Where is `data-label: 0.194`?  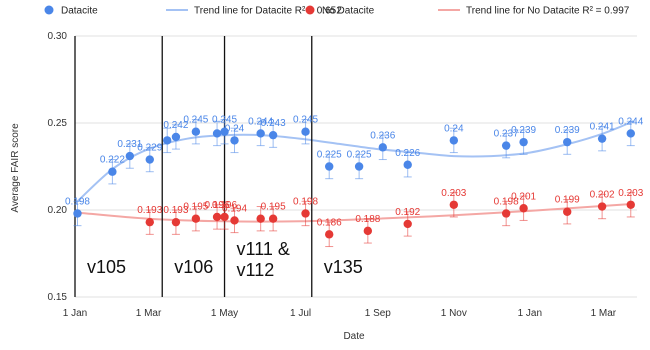
data-label: 0.194 is located at coordinates (234, 208).